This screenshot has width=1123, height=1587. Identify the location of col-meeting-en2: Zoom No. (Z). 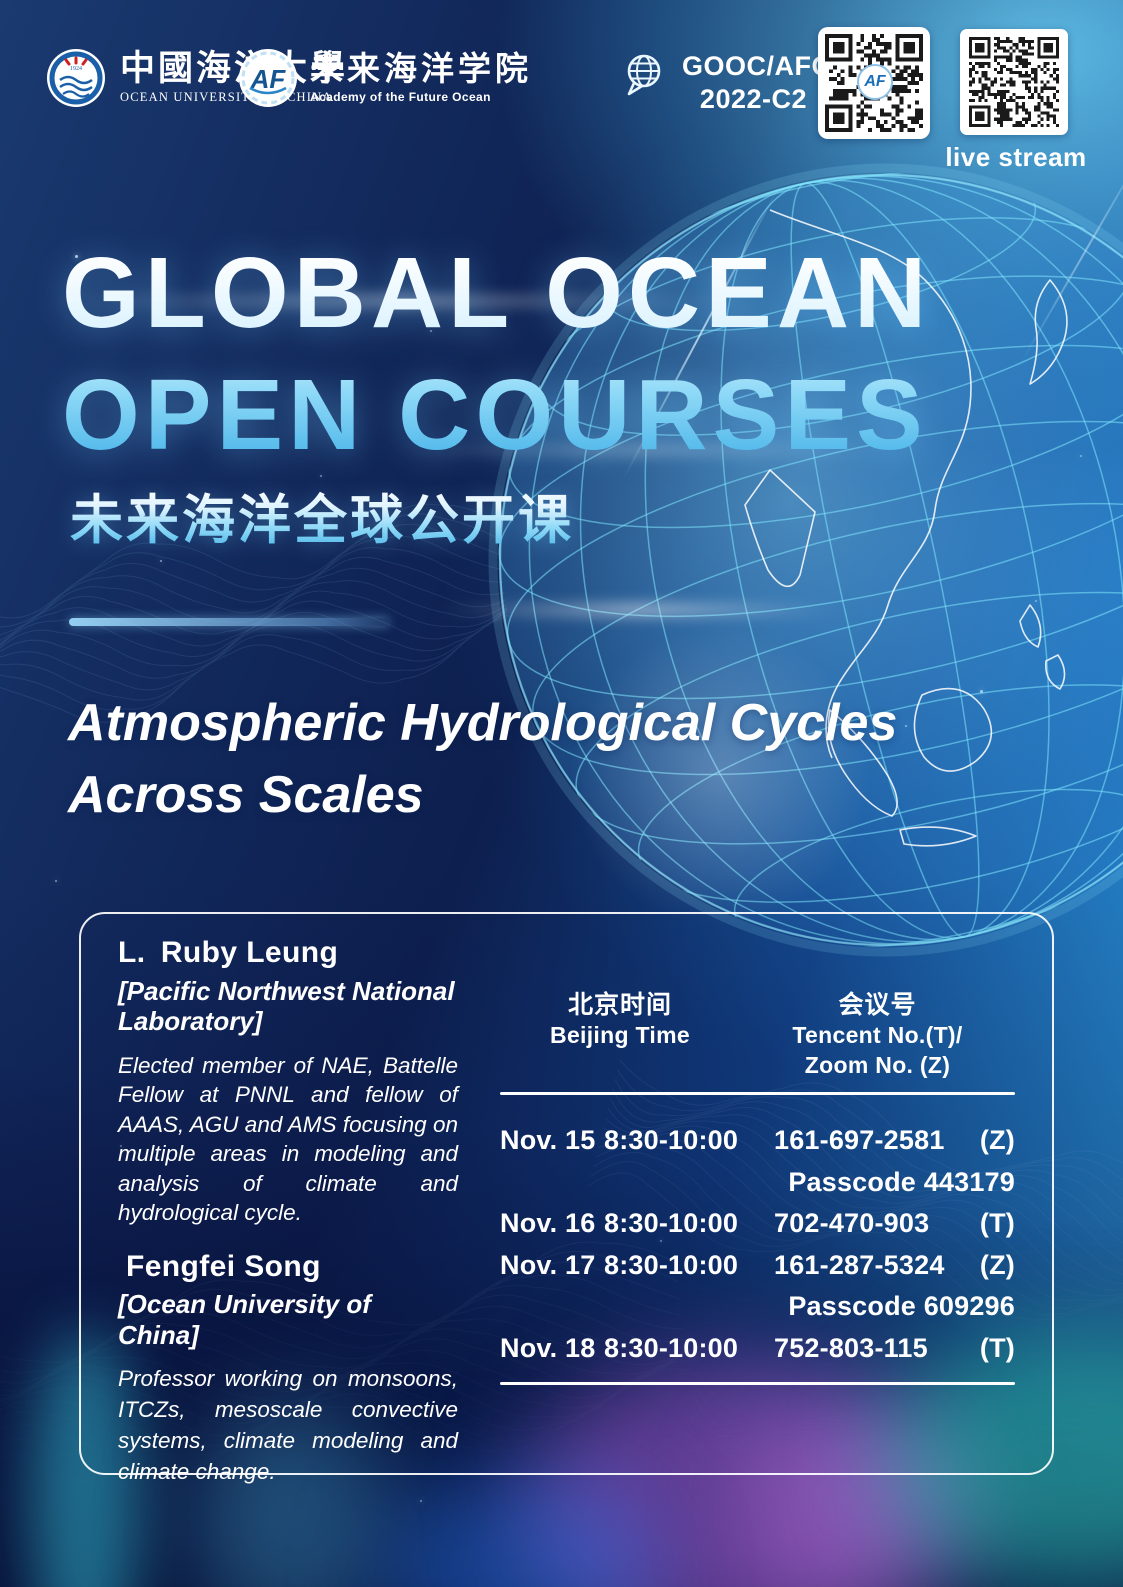
(877, 1065).